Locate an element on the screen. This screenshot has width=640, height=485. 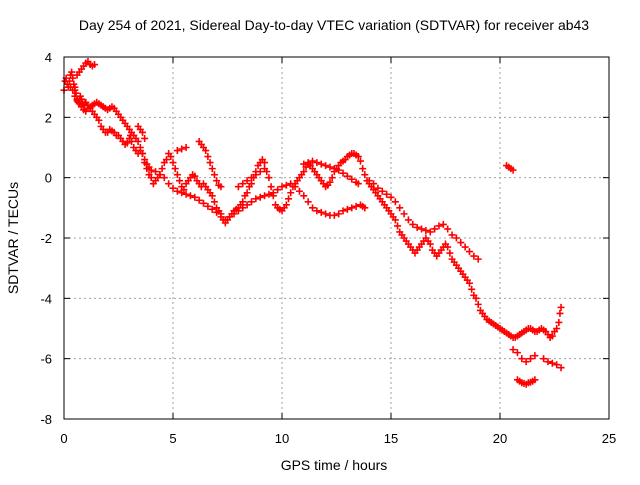
x-tick-label: 10 is located at coordinates (282, 438).